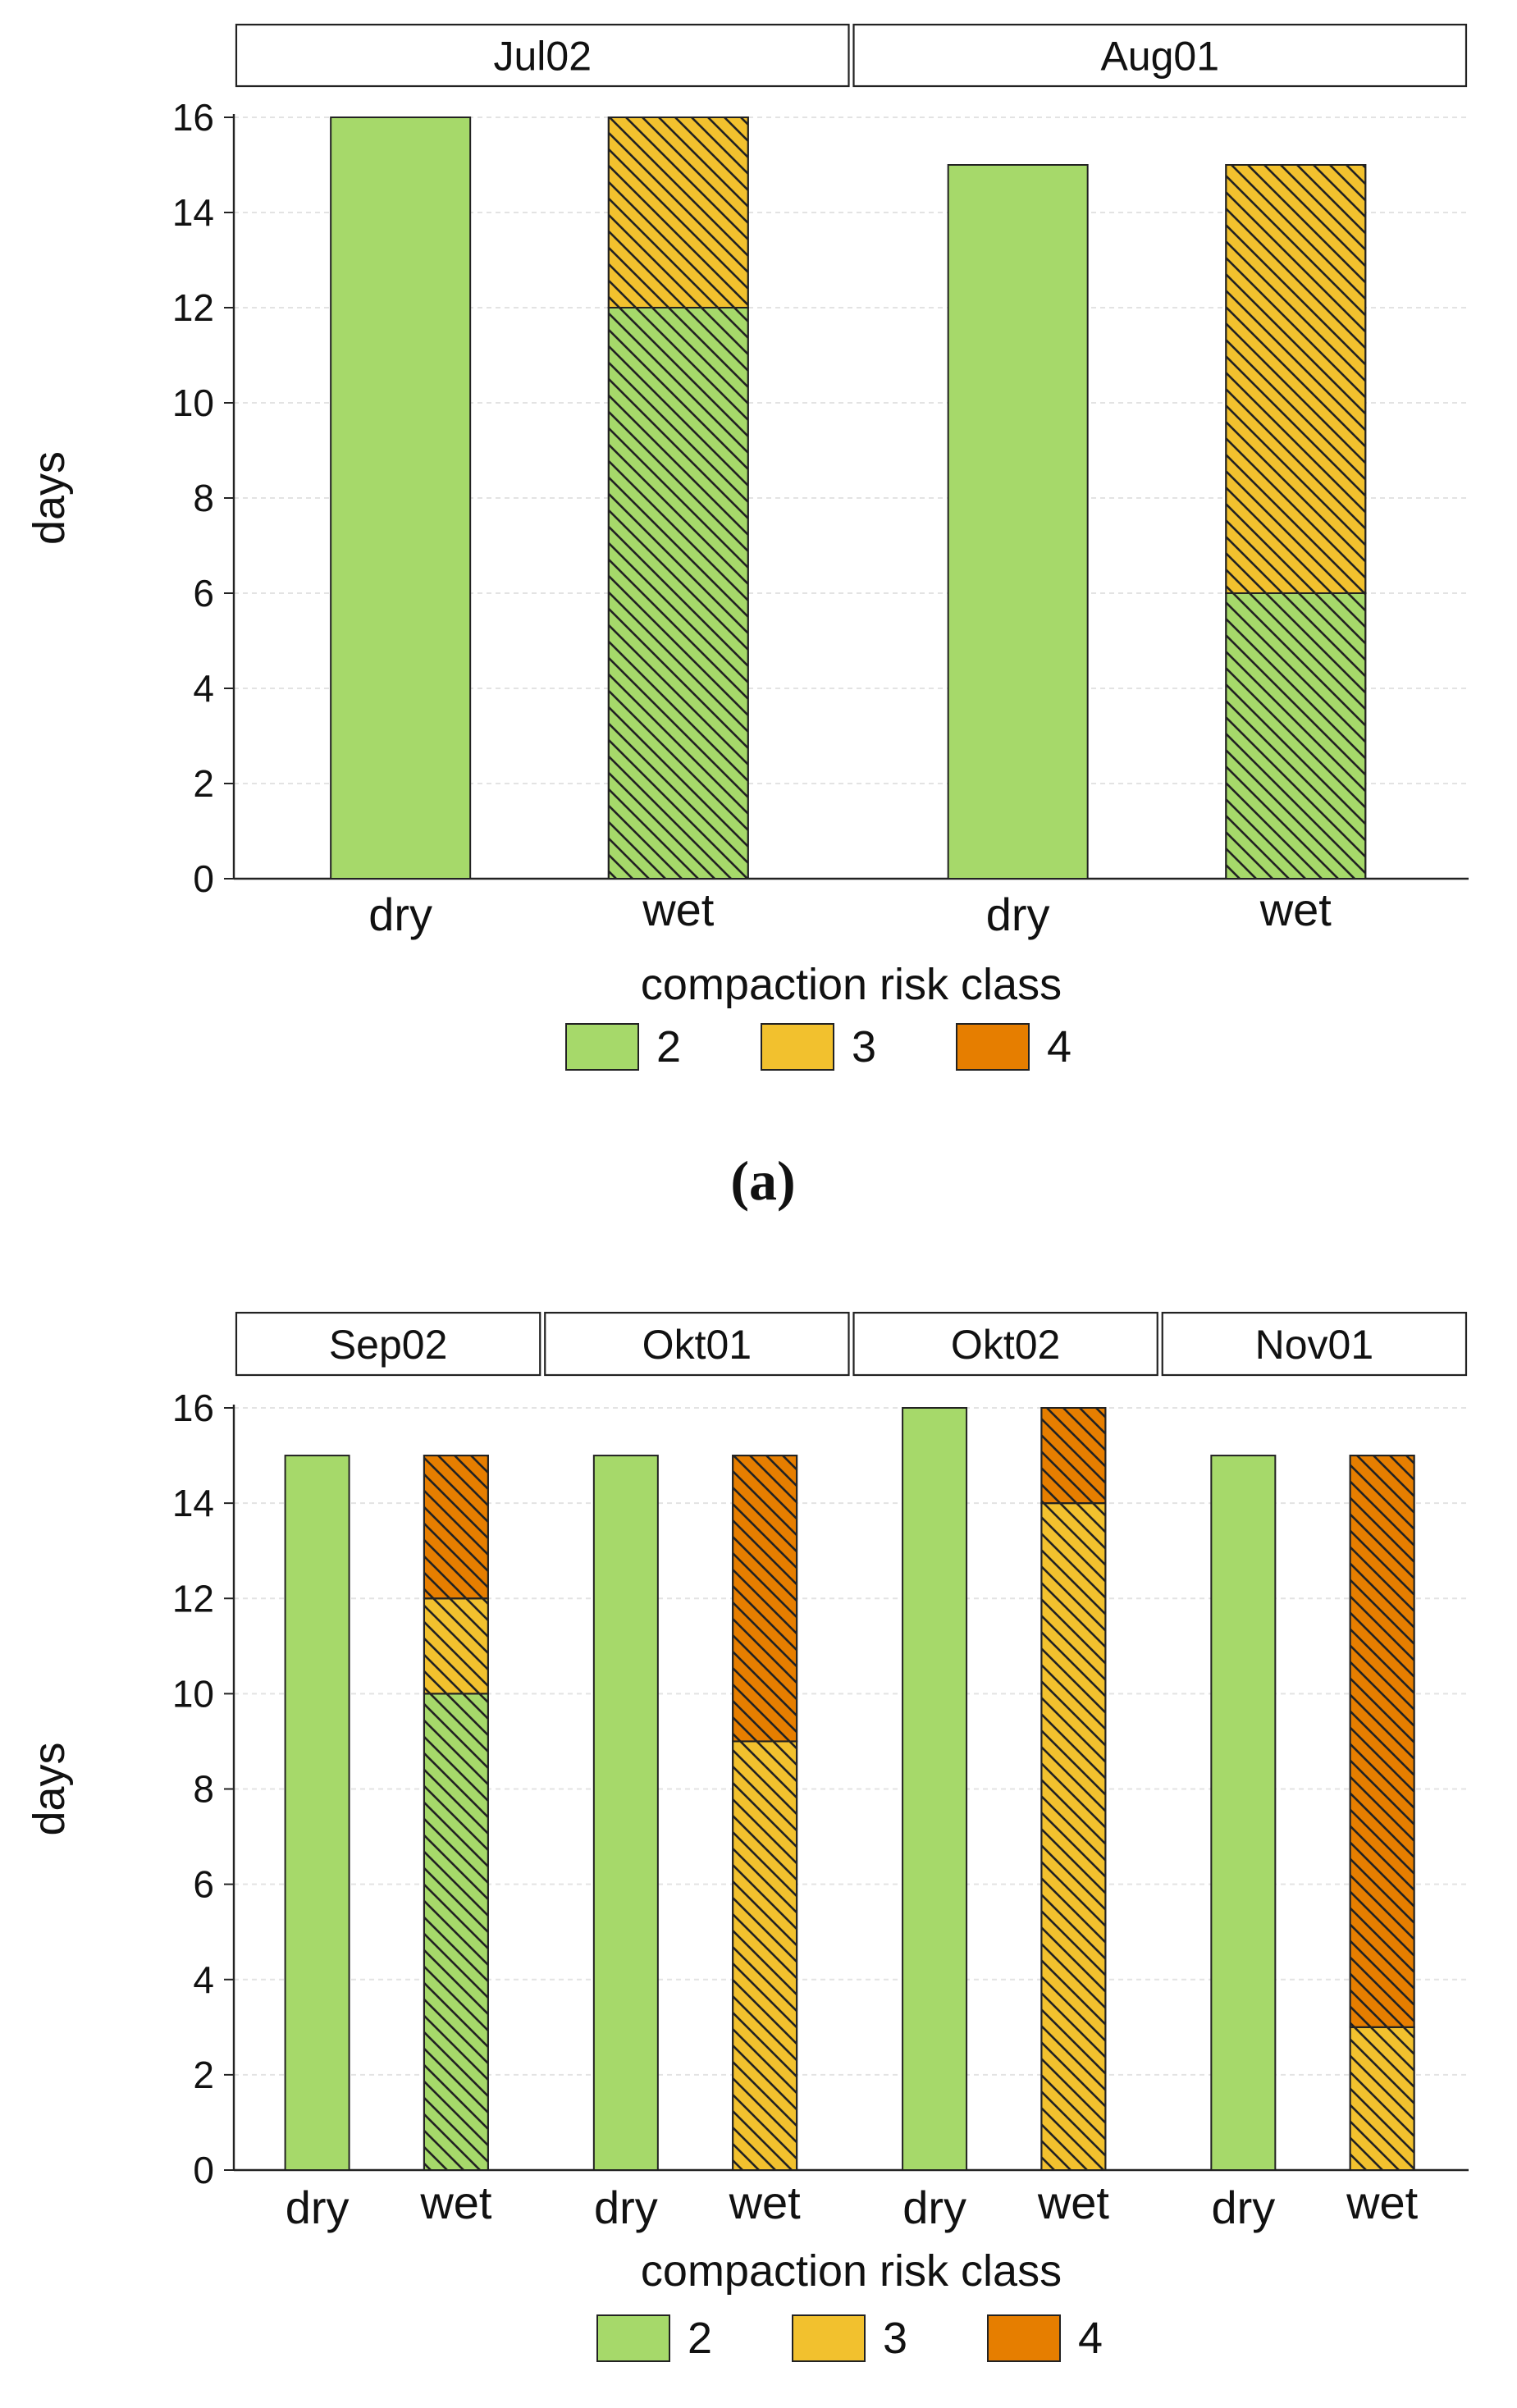  Describe the element at coordinates (762, 1180) in the screenshot. I see `panel-a-caption: (a)` at that location.